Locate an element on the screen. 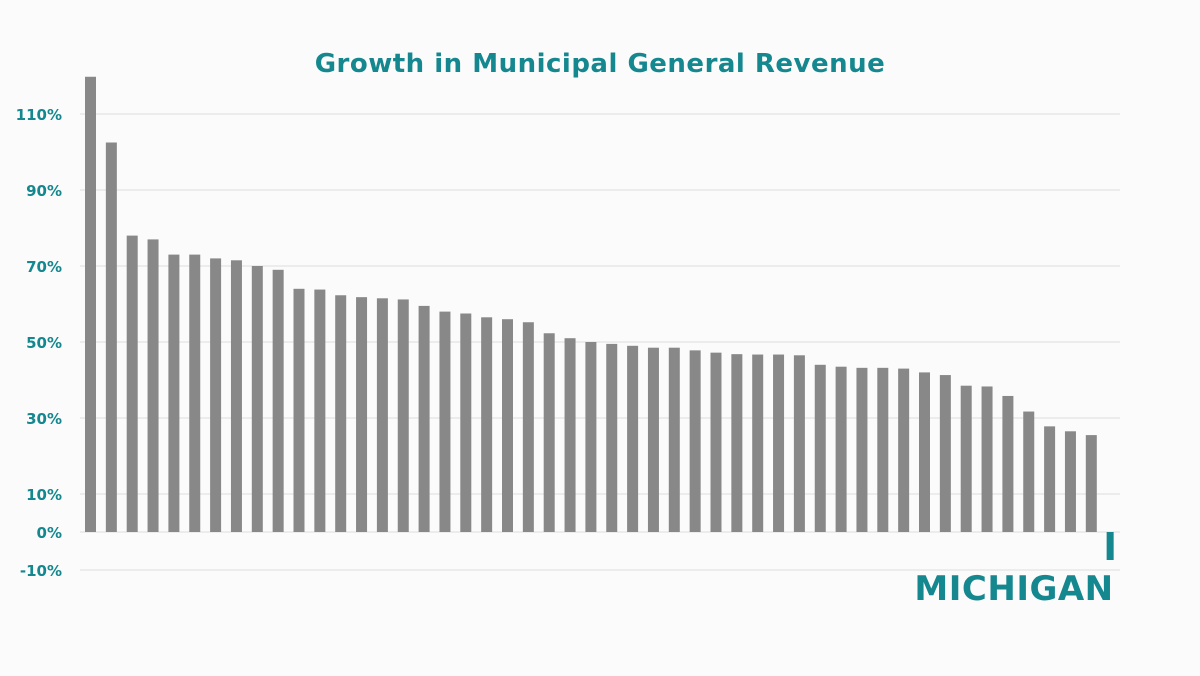 The height and width of the screenshot is (676, 1200). y-tick-label: 70% is located at coordinates (44, 267).